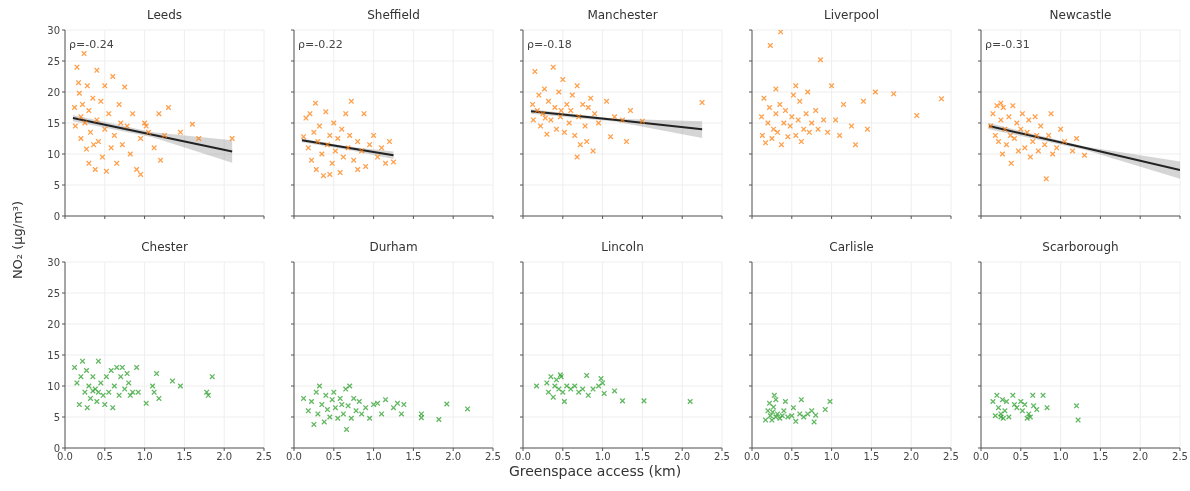 This screenshot has width=1190, height=491. I want to click on annotation: ρ=-0.22, so click(320, 44).